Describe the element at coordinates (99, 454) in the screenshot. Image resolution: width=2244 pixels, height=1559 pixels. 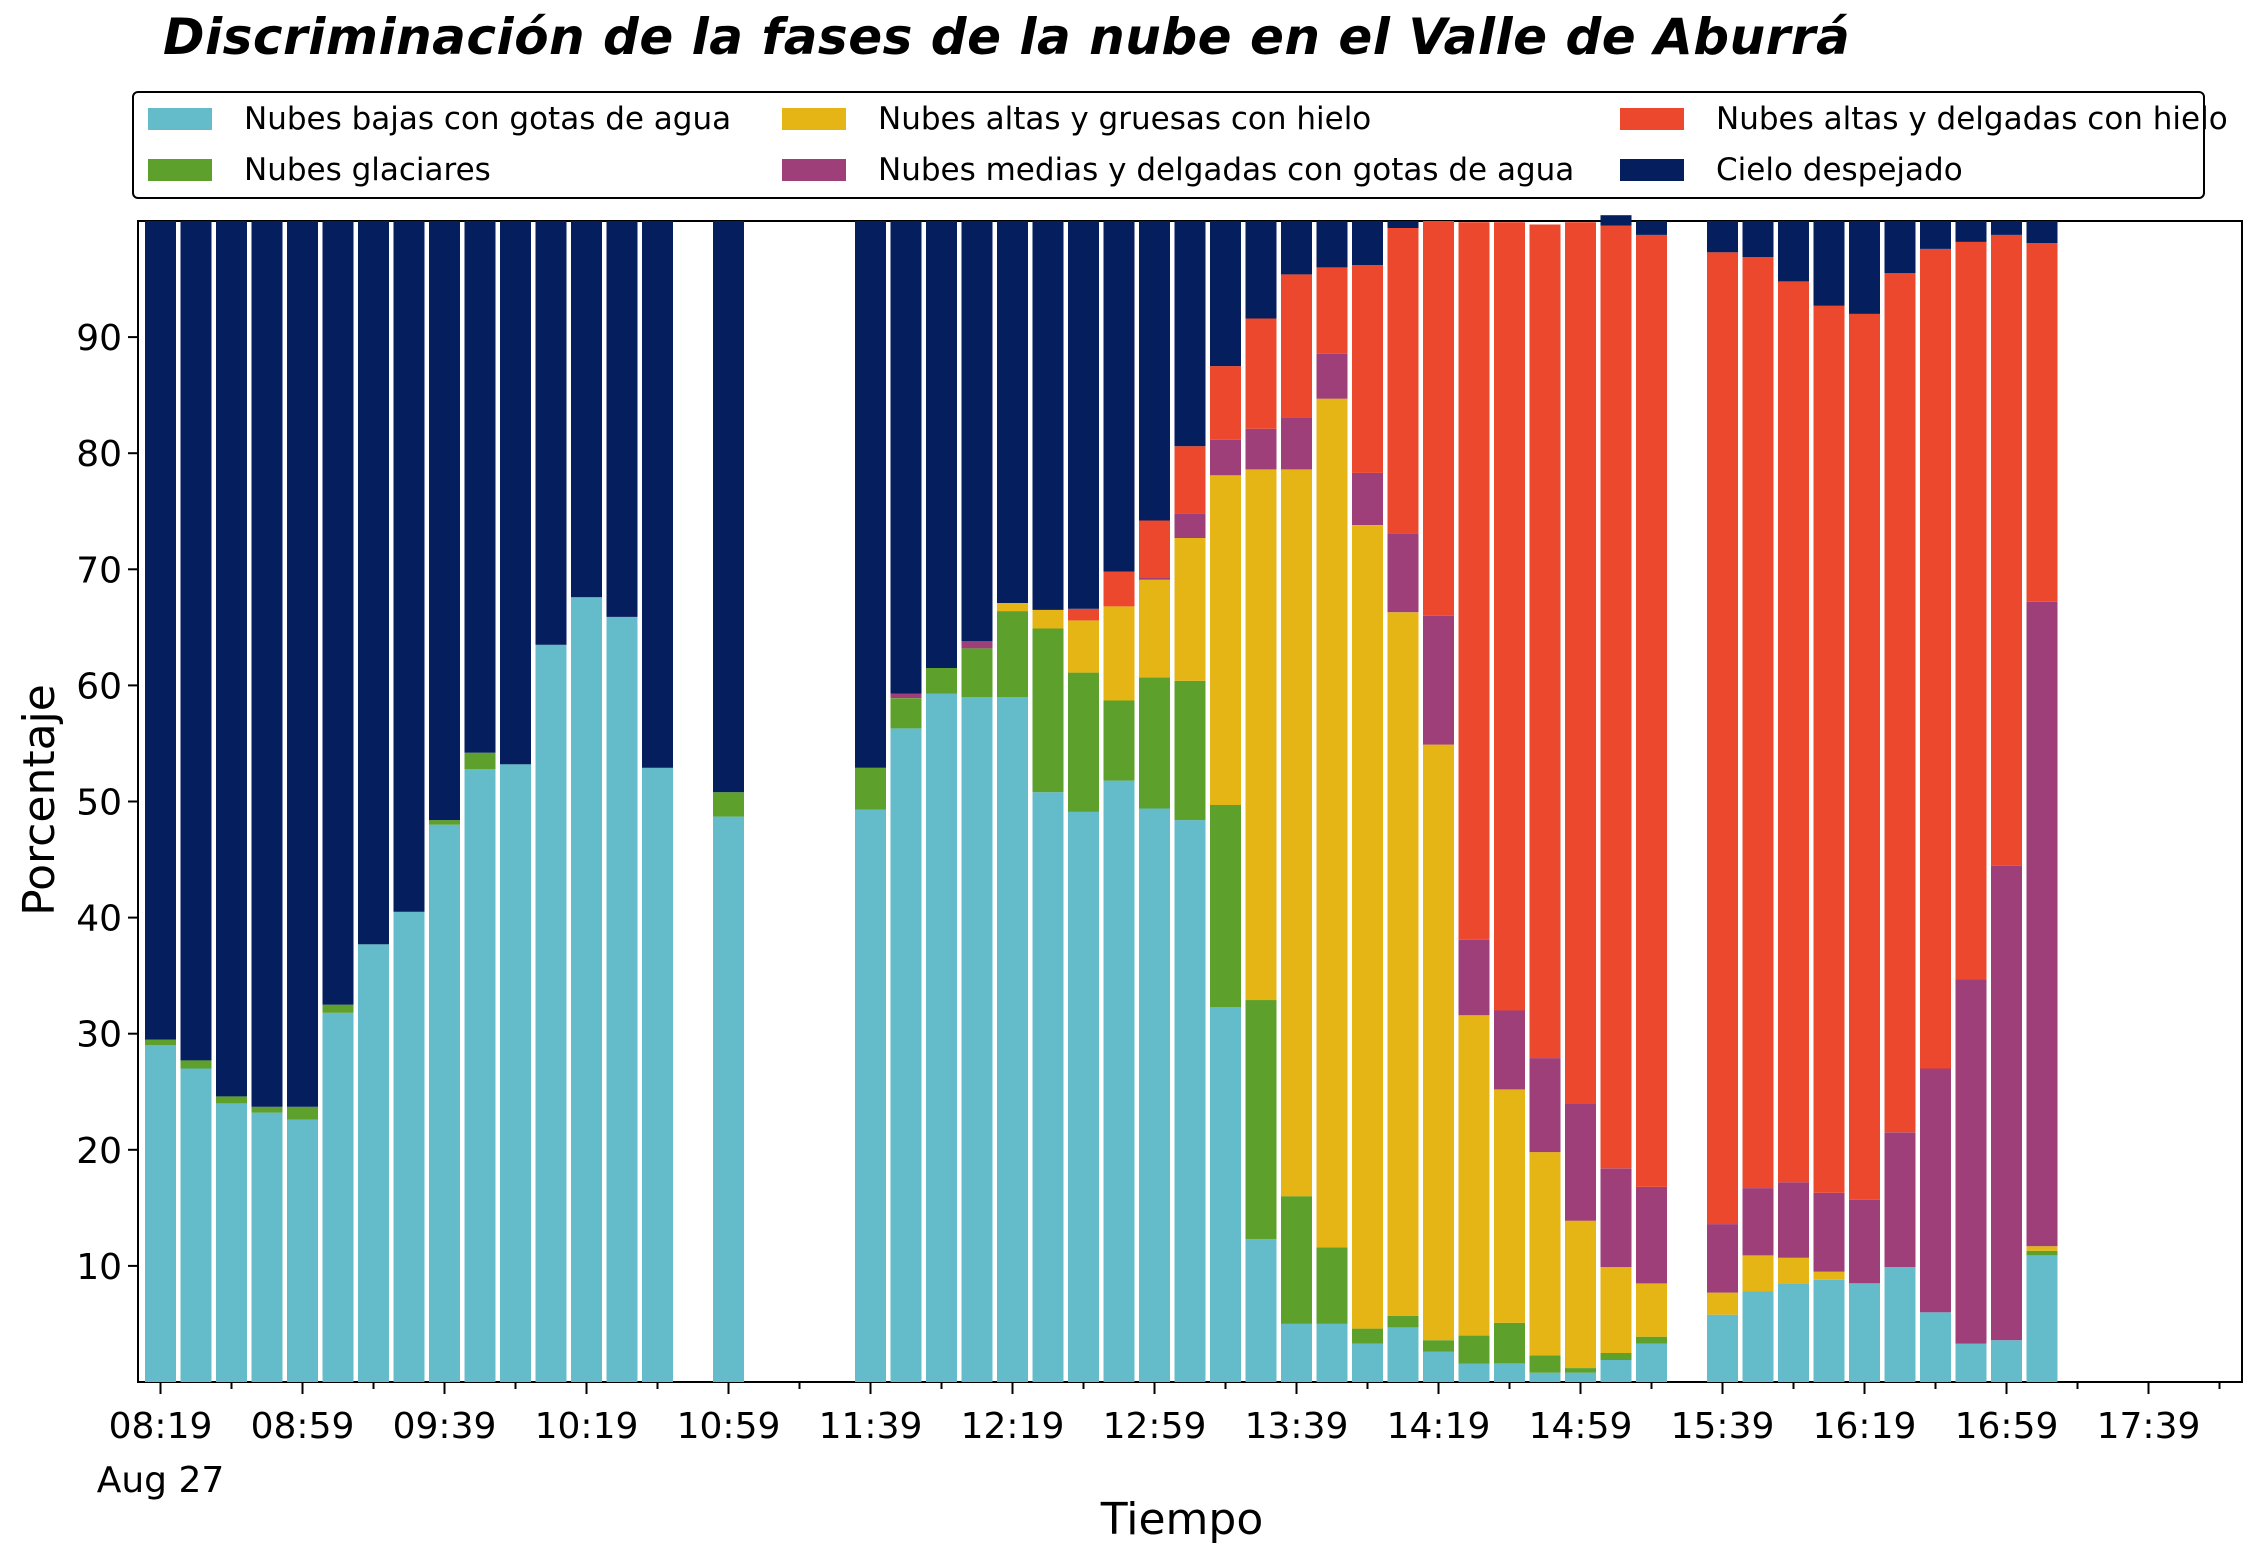
I see `y-tick-label: 80` at that location.